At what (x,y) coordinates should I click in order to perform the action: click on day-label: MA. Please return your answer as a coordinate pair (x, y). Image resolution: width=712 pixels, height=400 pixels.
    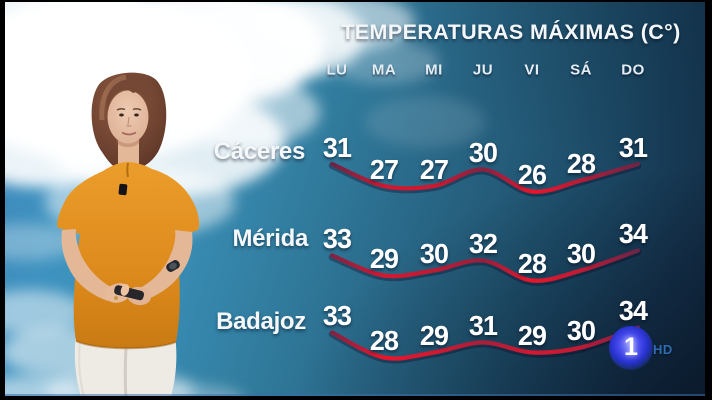
    Looking at the image, I should click on (384, 70).